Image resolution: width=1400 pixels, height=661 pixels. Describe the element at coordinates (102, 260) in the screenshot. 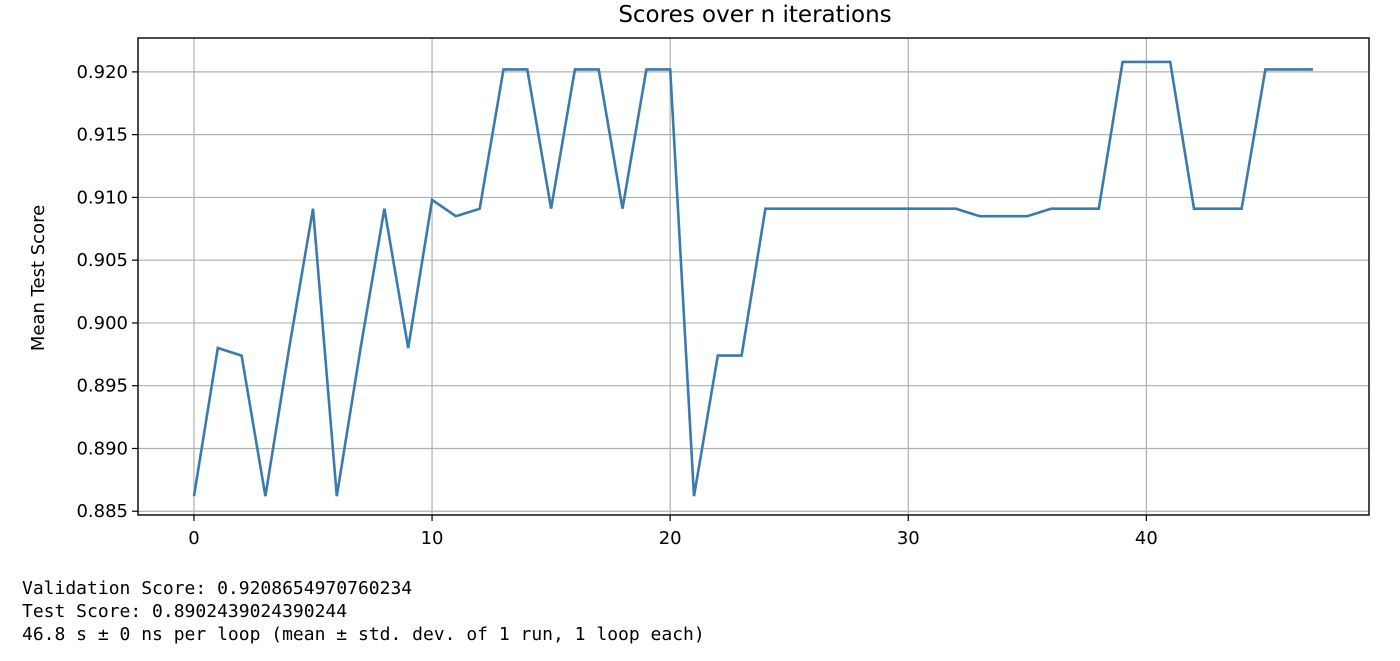

I see `y-tick-label: 0.905` at that location.